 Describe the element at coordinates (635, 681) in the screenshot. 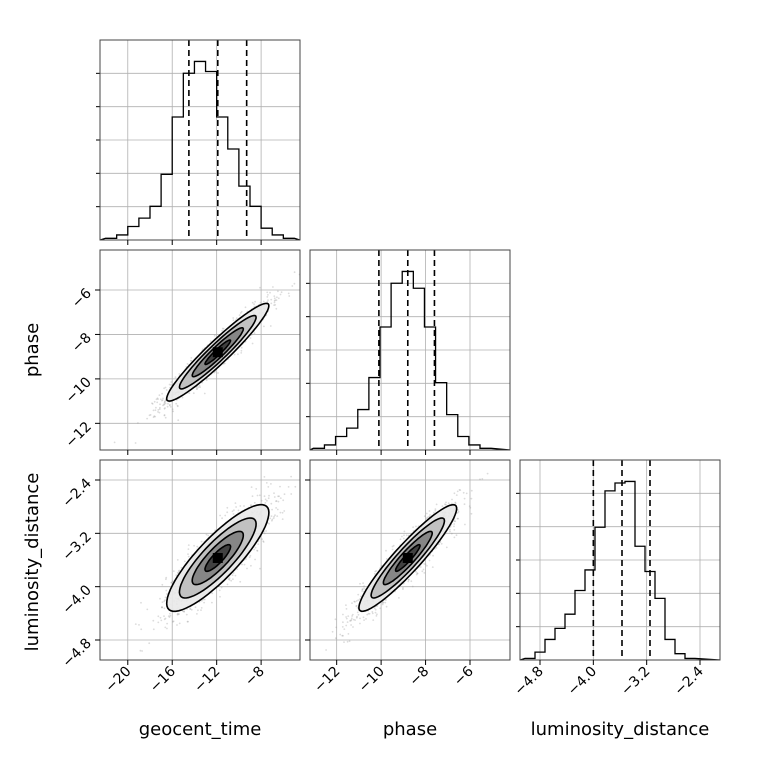

I see `x-tick-label-luminosity-distance: −3.2` at that location.